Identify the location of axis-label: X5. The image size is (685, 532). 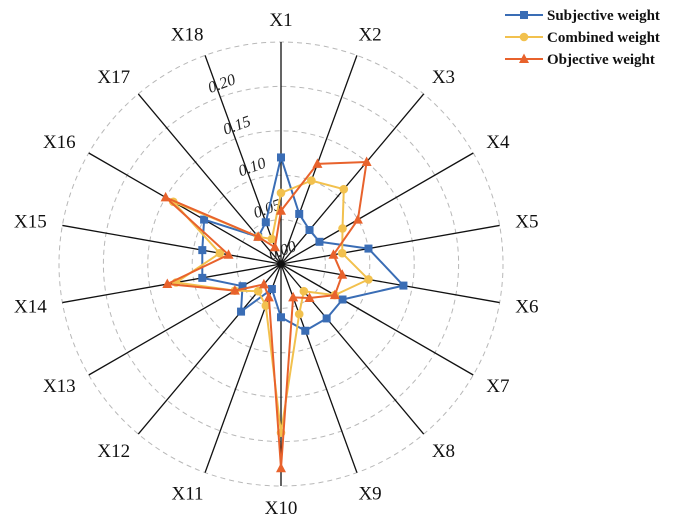
(526, 222).